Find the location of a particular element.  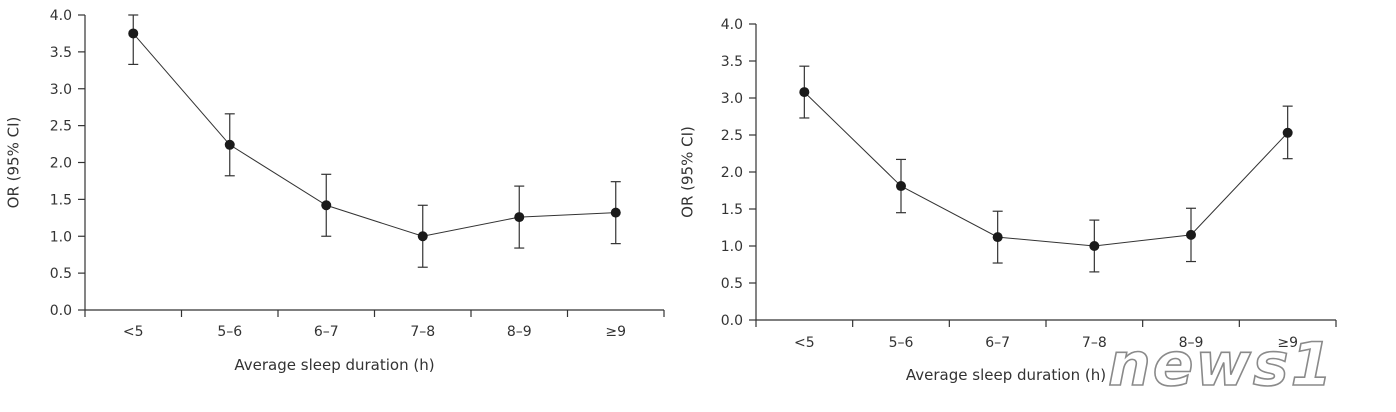

news1-watermark-logo: news1 is located at coordinates (1220, 365).